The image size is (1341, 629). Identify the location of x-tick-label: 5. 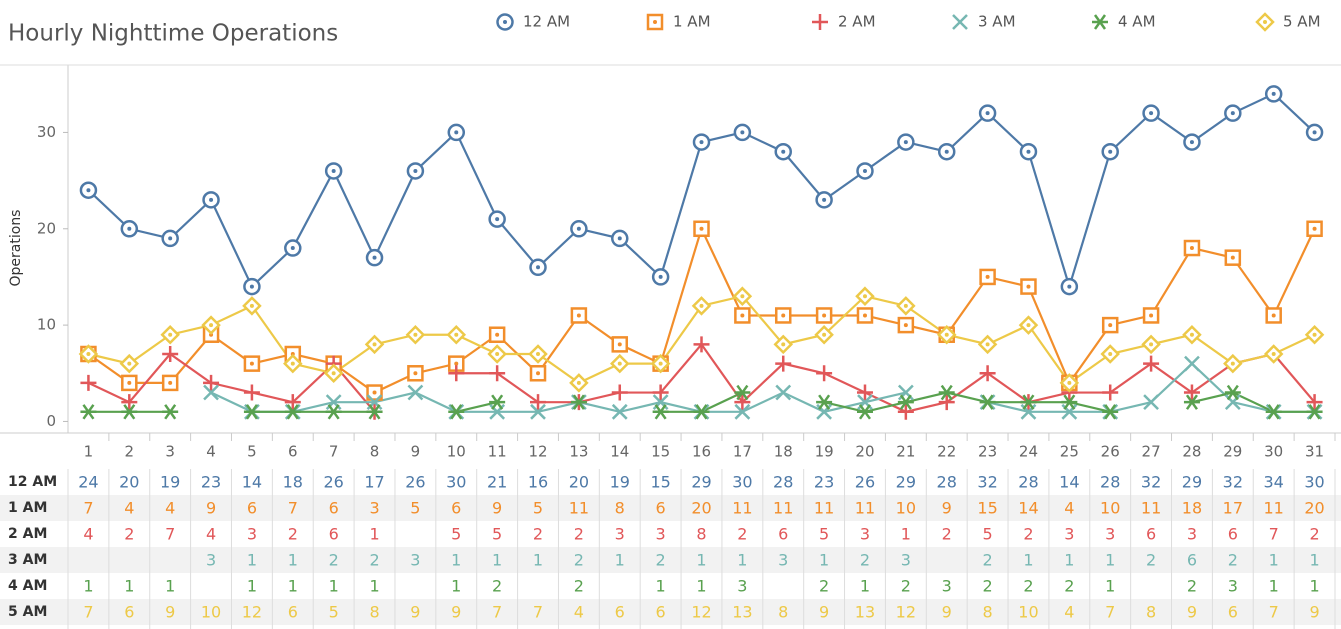
(252, 452).